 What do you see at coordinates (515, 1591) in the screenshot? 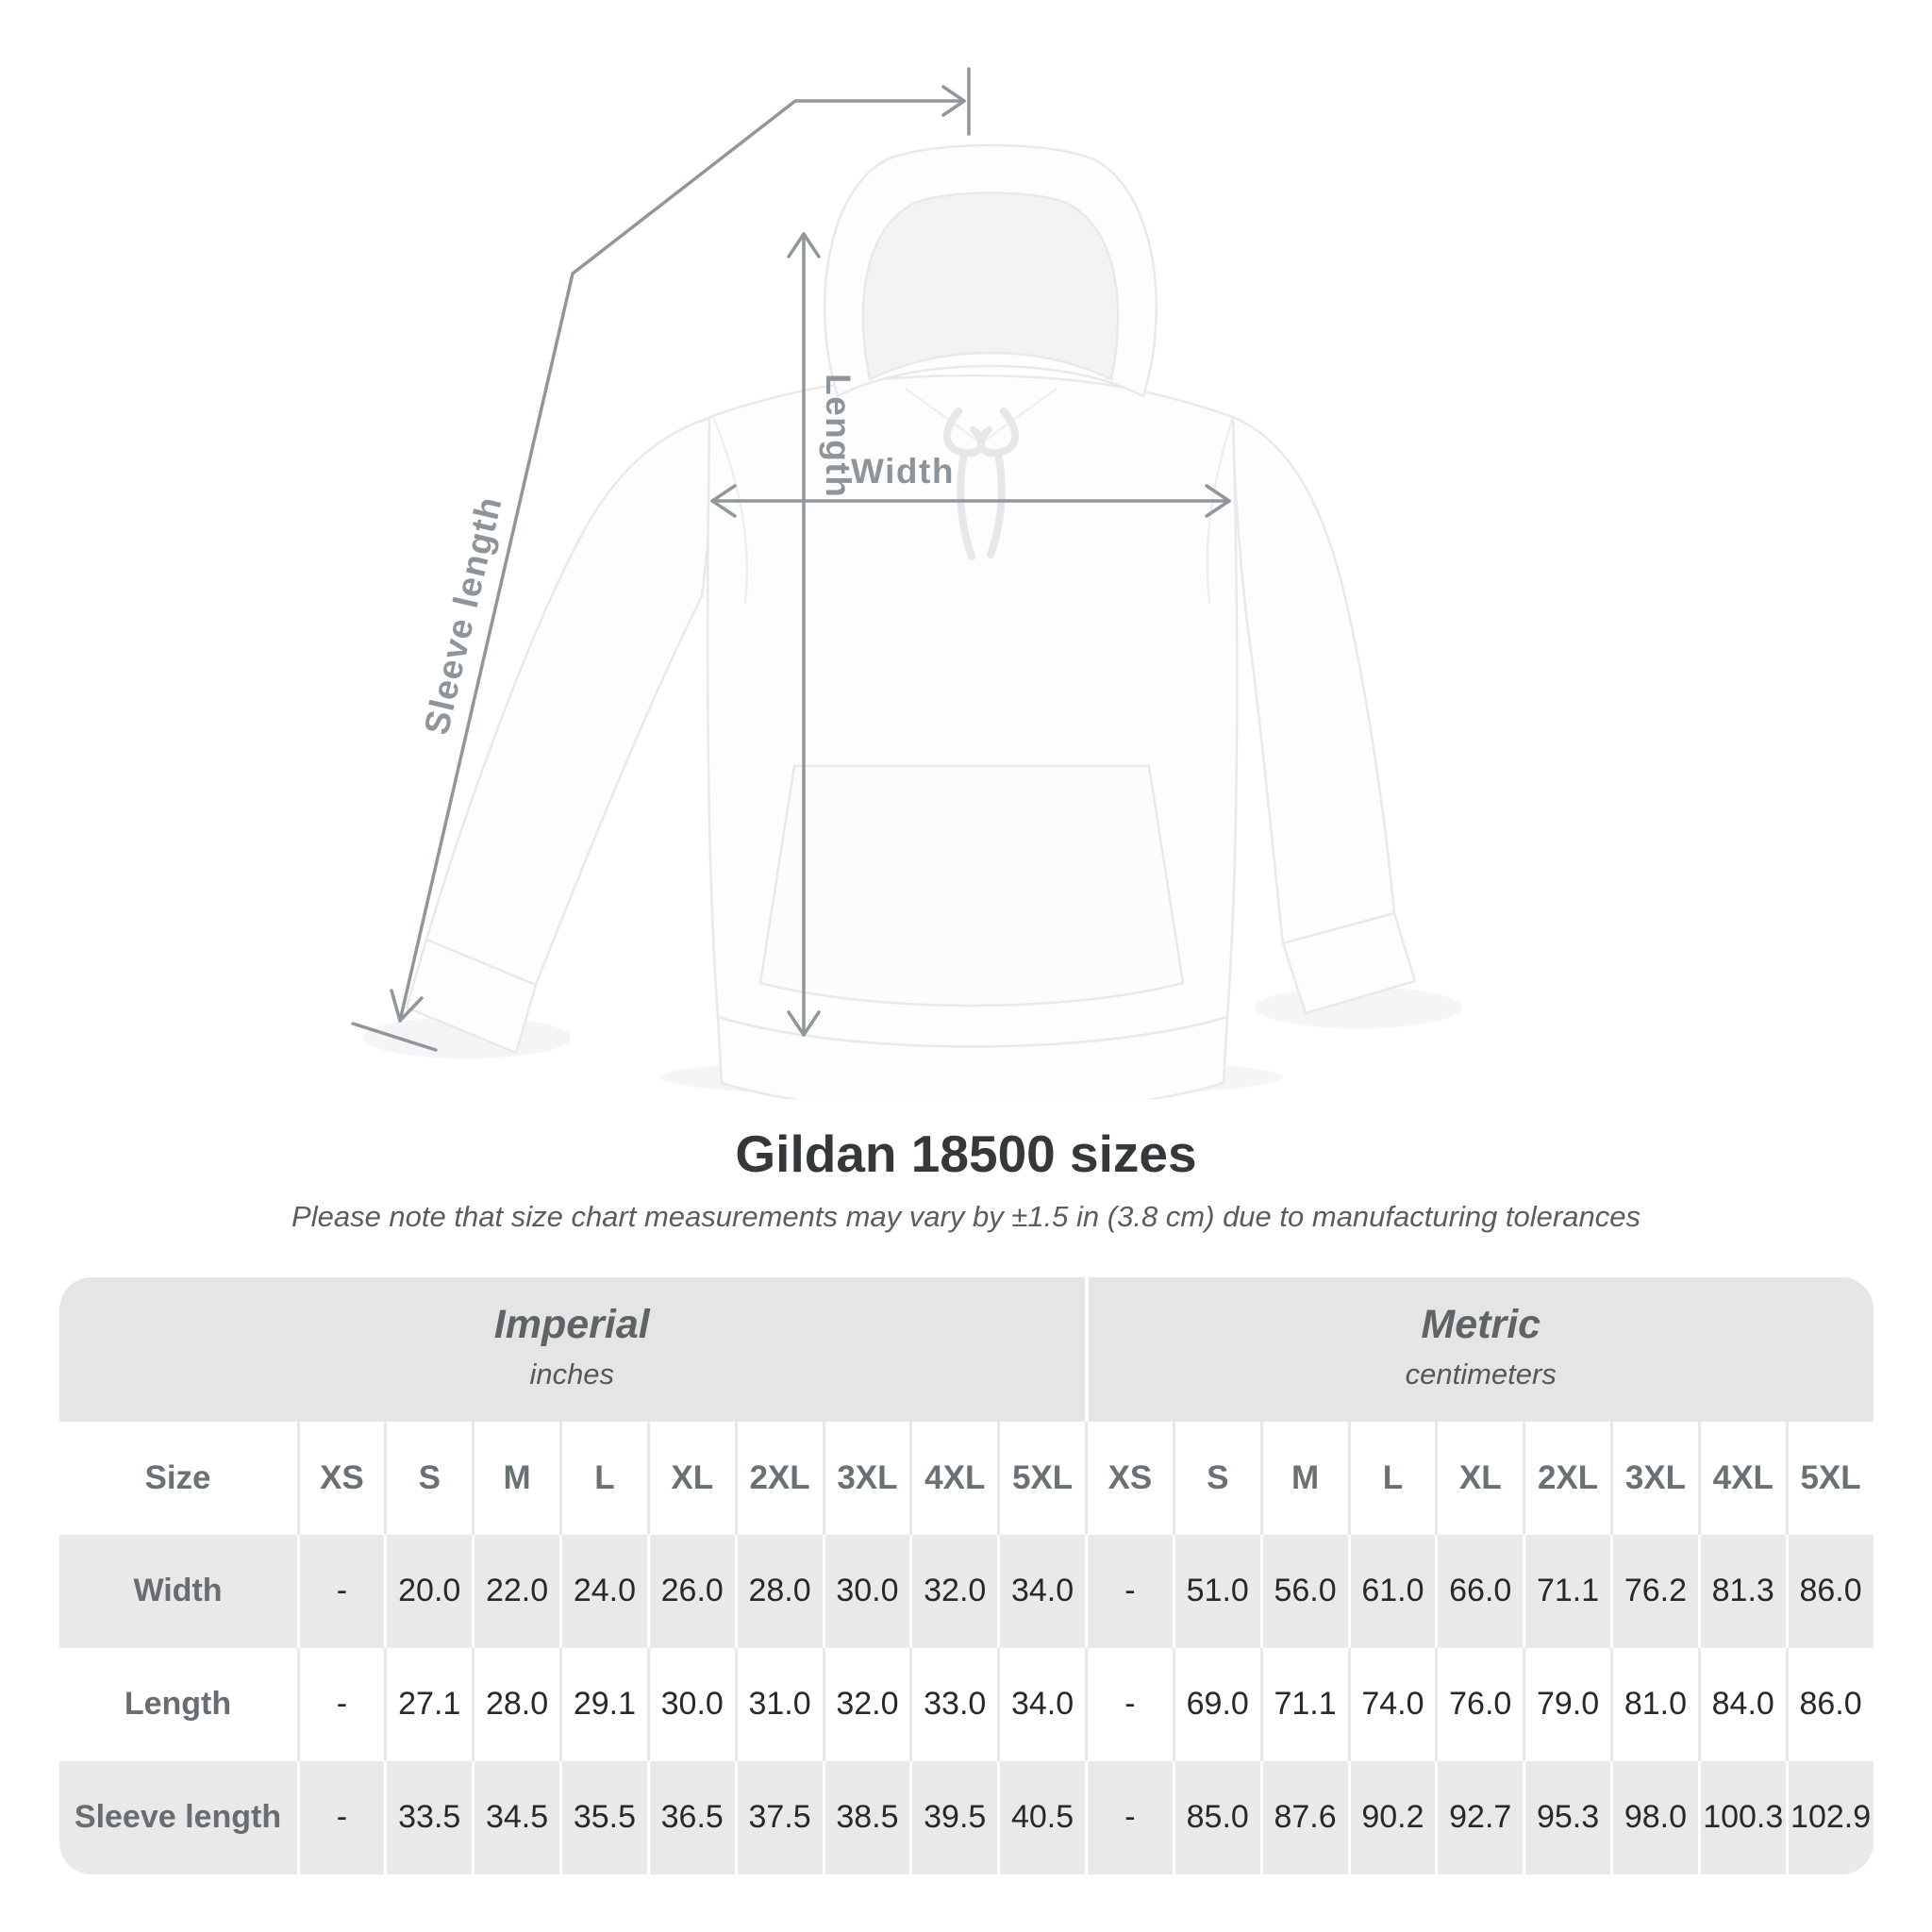
I see `measurement-value: 22.0` at bounding box center [515, 1591].